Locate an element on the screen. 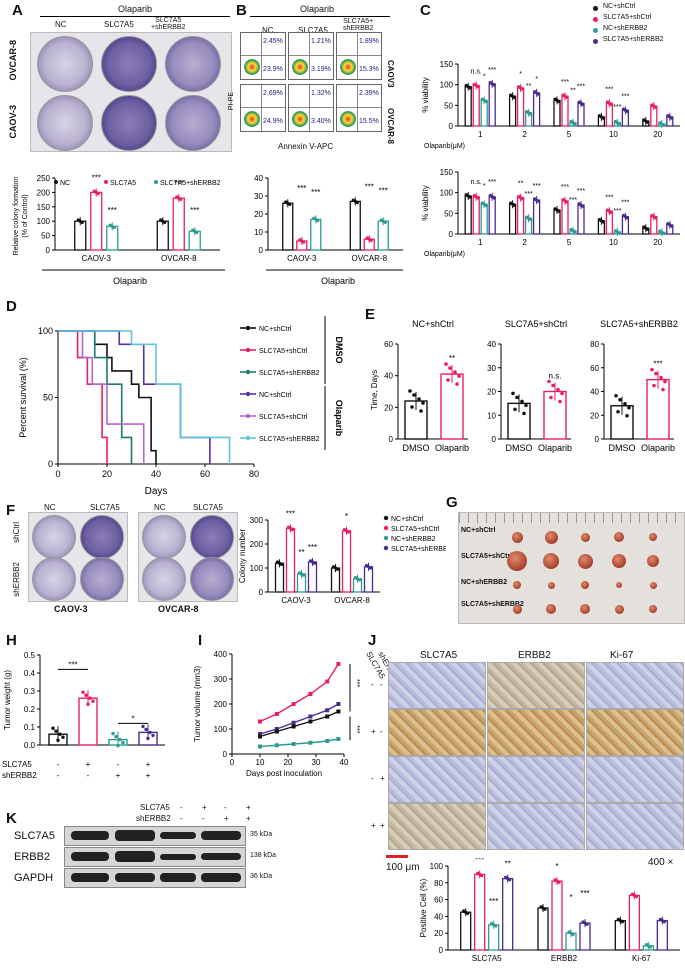 This screenshot has height=973, width=685. colony-dish is located at coordinates (164, 579).